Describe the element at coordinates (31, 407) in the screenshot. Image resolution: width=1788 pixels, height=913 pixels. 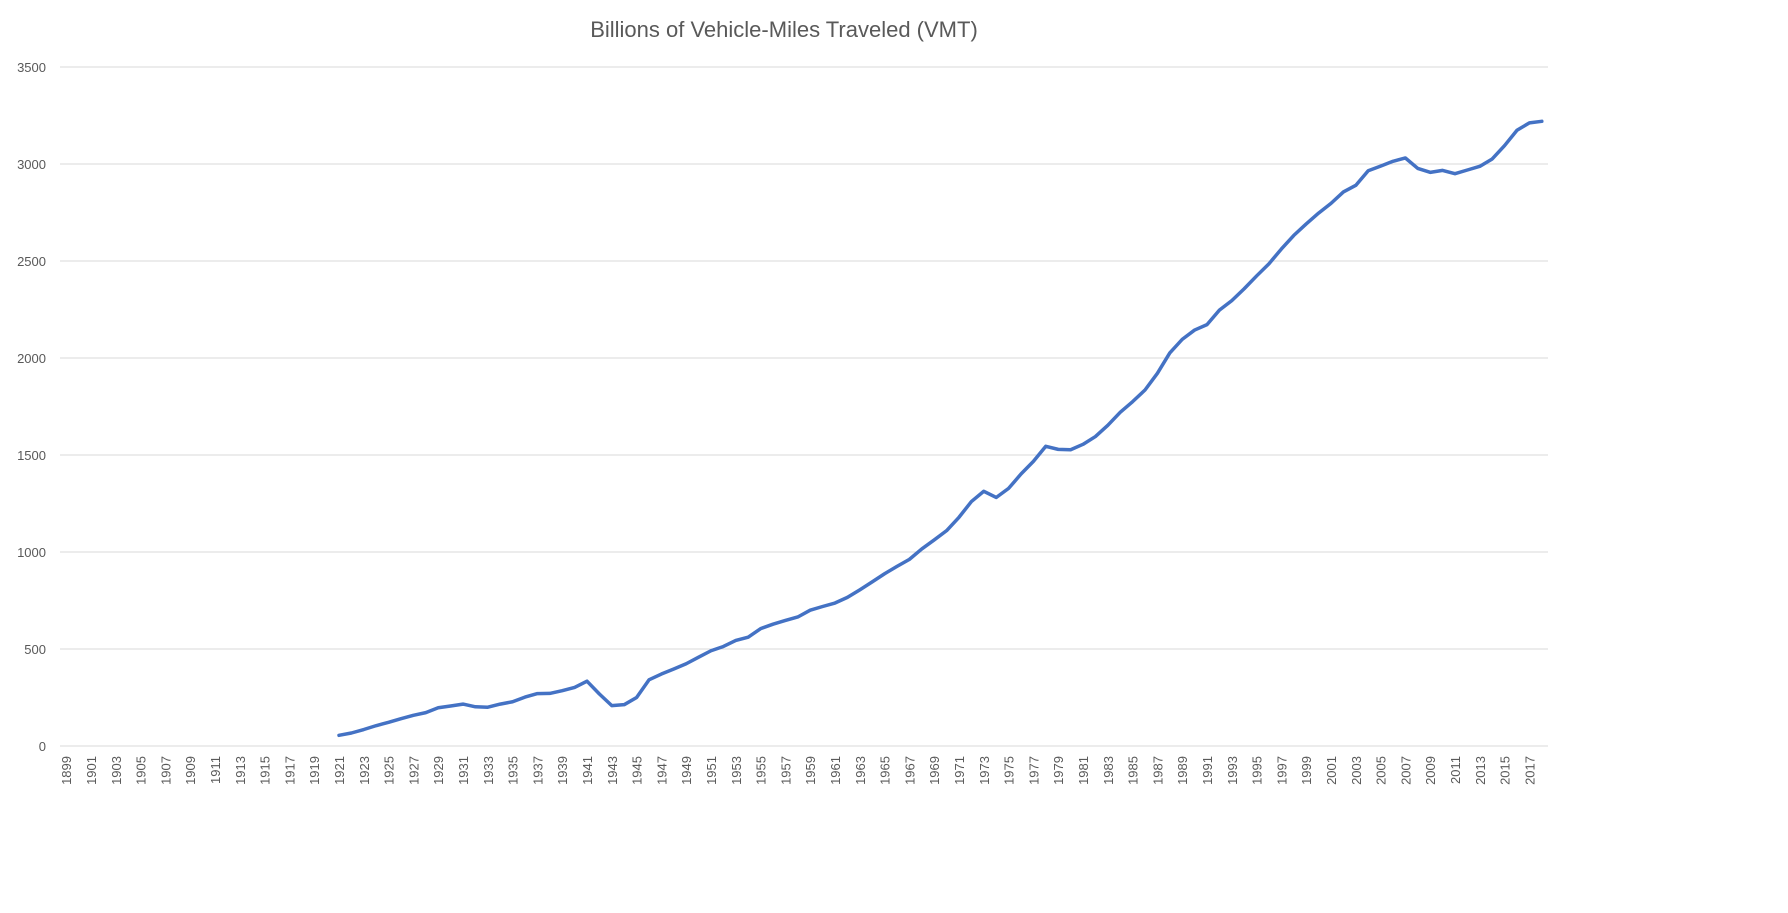
I see `y-axis-tick-labels: 0 500 1000 1500 2000 2500 3000 3500` at that location.